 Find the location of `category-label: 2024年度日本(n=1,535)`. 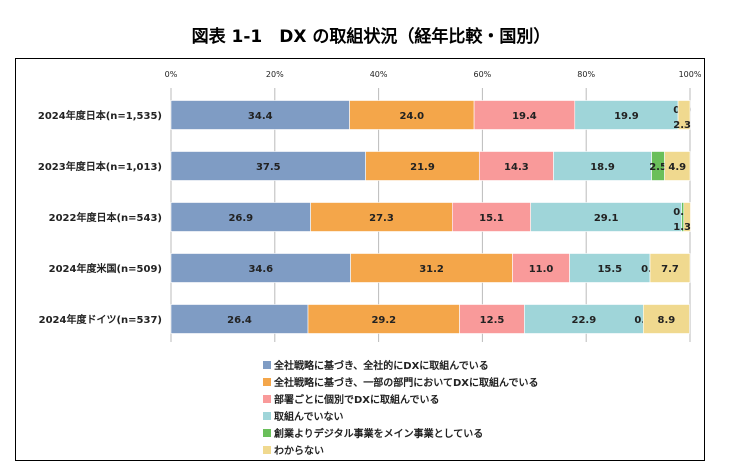

category-label: 2024年度日本(n=1,535) is located at coordinates (100, 115).